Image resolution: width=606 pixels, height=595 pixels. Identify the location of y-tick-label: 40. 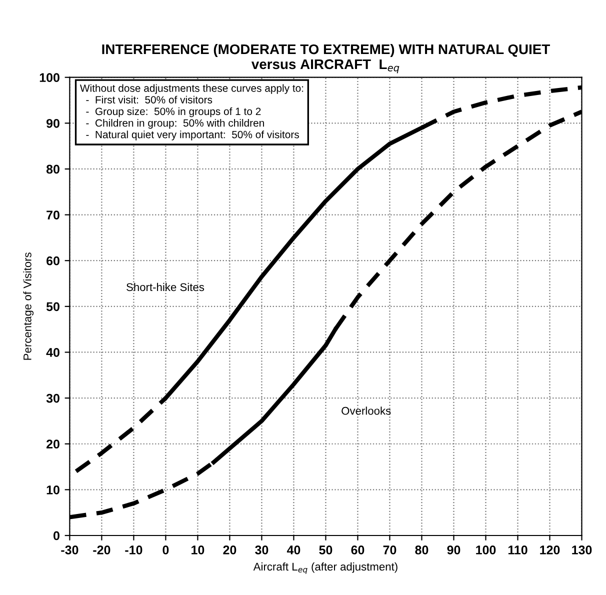
(53, 352).